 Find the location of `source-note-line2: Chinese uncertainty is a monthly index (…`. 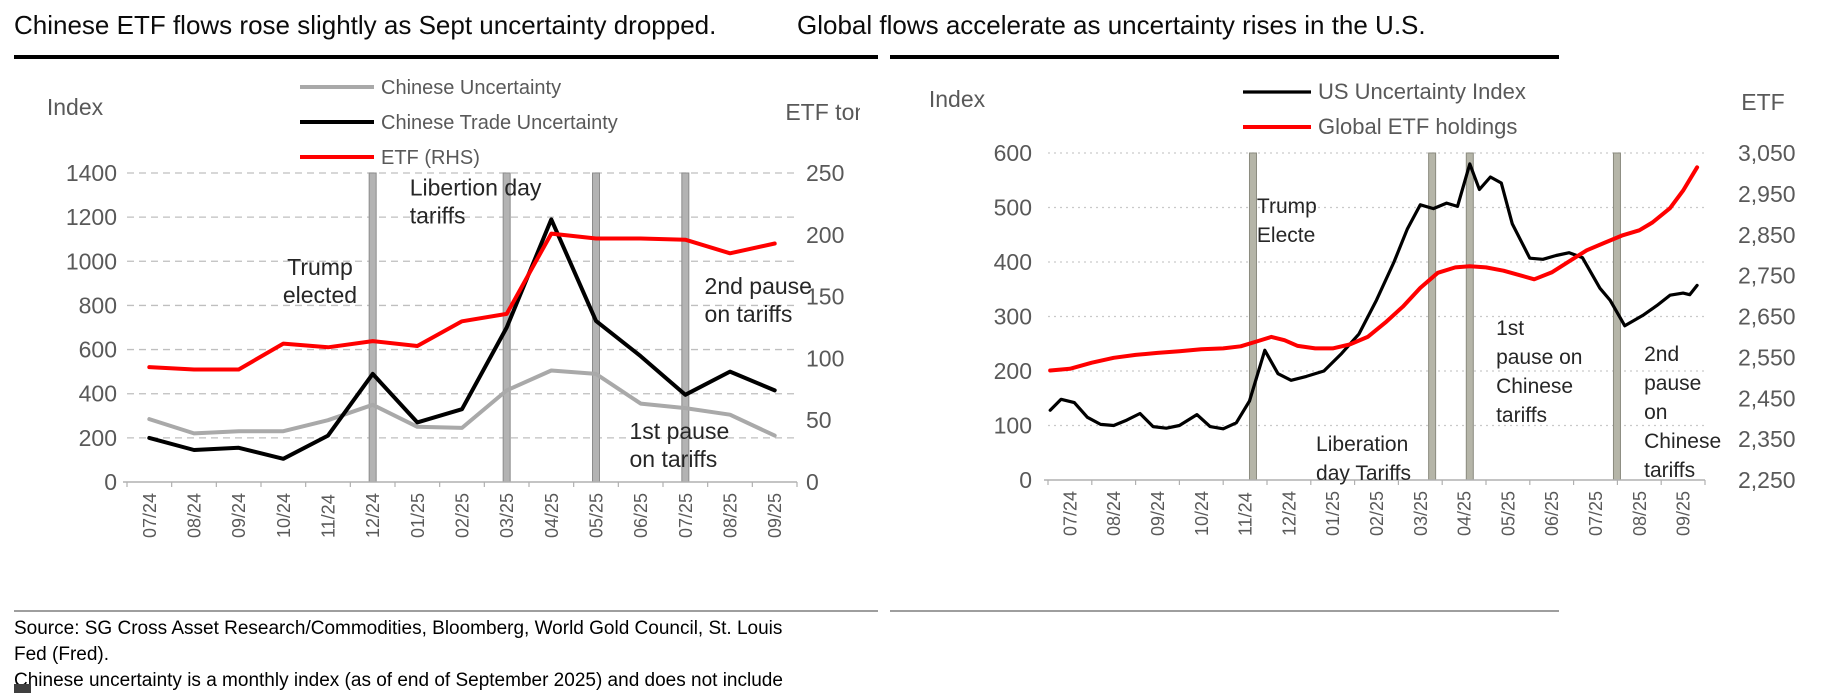

source-note-line2: Chinese uncertainty is a monthly index (… is located at coordinates (398, 680).